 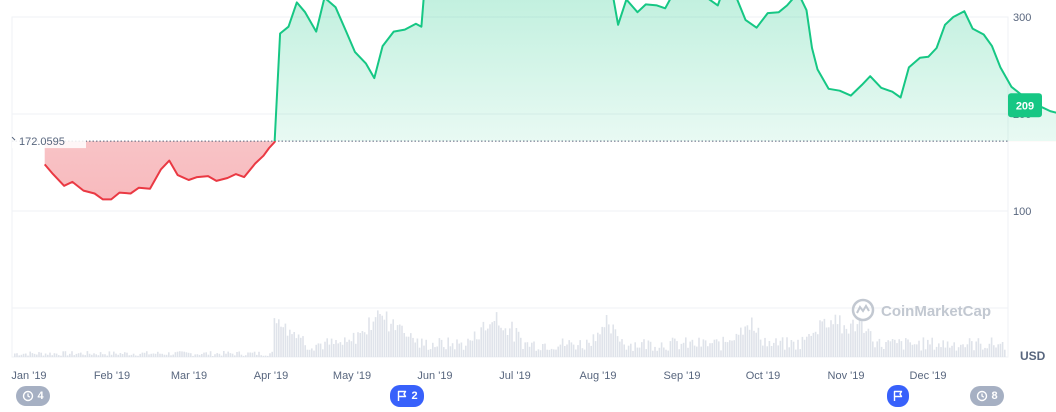 I want to click on y-tick-label: 100, so click(x=1022, y=212).